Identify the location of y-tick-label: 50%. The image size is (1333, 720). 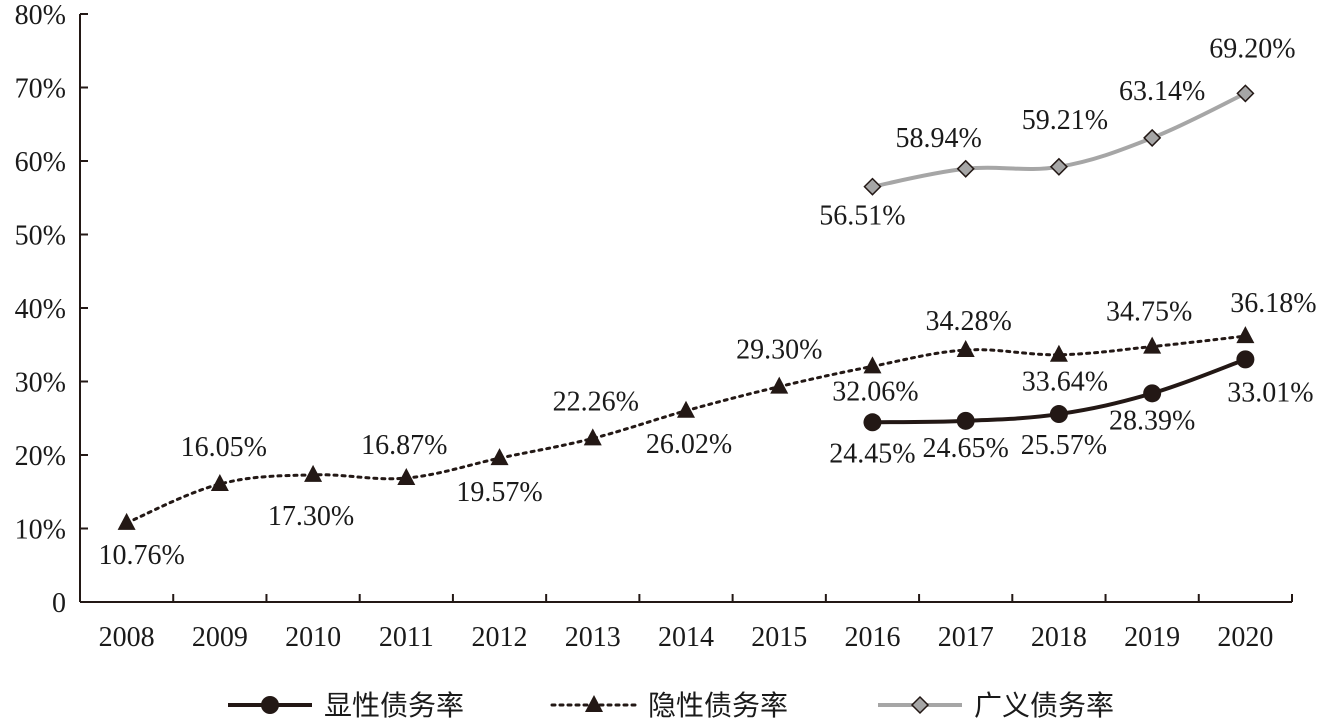
(40, 236).